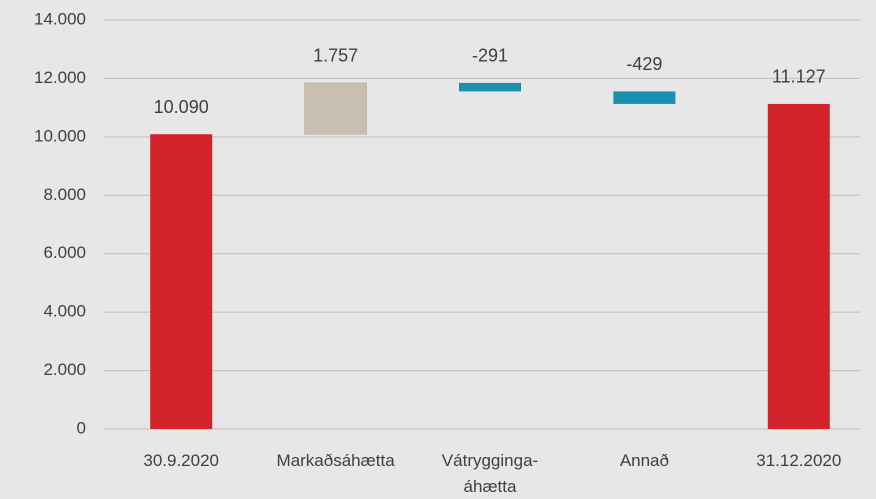 This screenshot has width=876, height=499. What do you see at coordinates (60, 18) in the screenshot?
I see `y-tick-label: 14.000` at bounding box center [60, 18].